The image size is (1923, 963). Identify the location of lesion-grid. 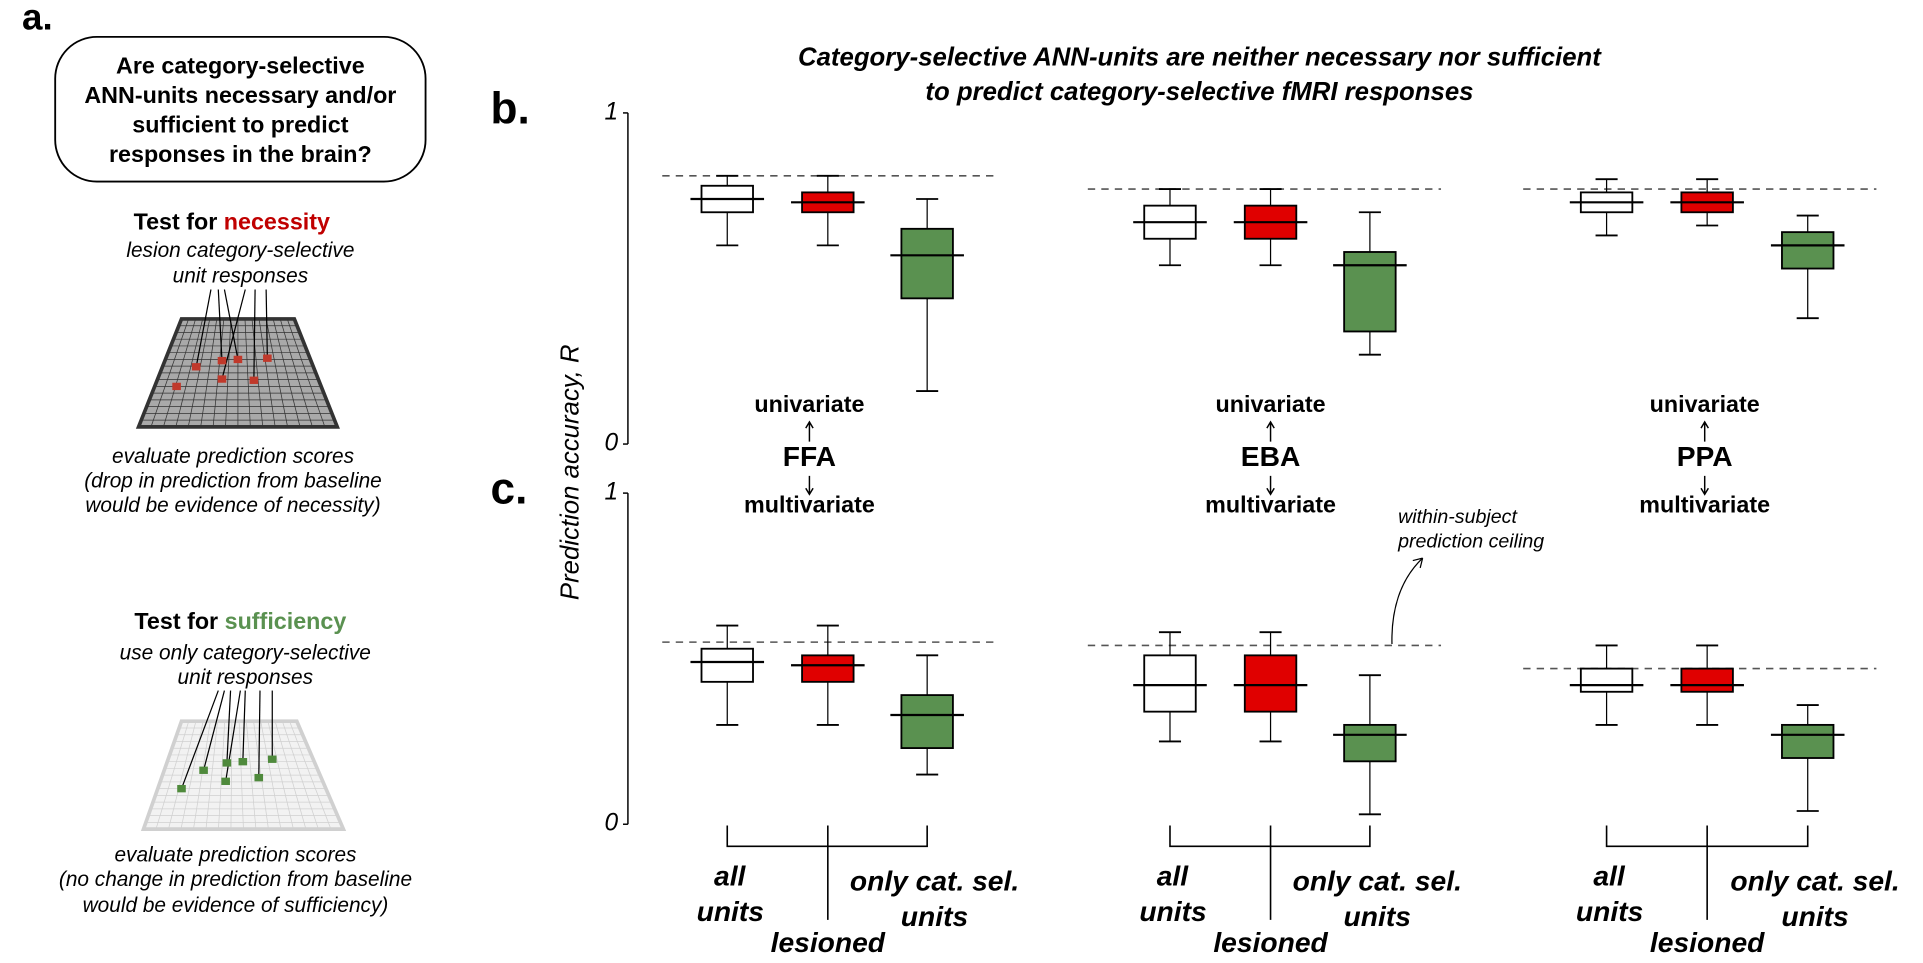
(237, 359).